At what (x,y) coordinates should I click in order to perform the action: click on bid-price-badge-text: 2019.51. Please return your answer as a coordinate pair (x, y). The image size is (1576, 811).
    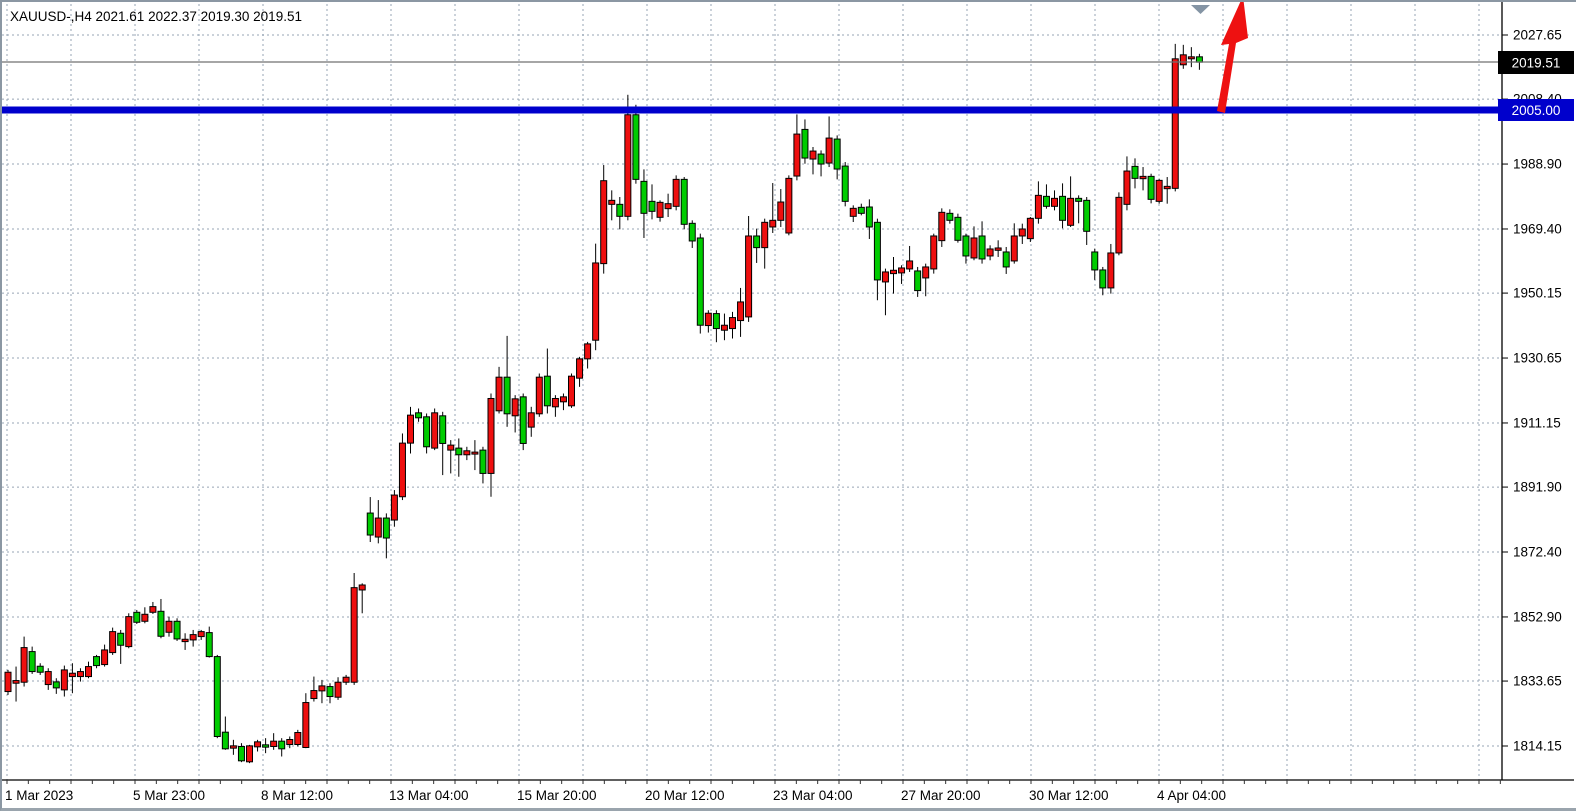
    Looking at the image, I should click on (1536, 63).